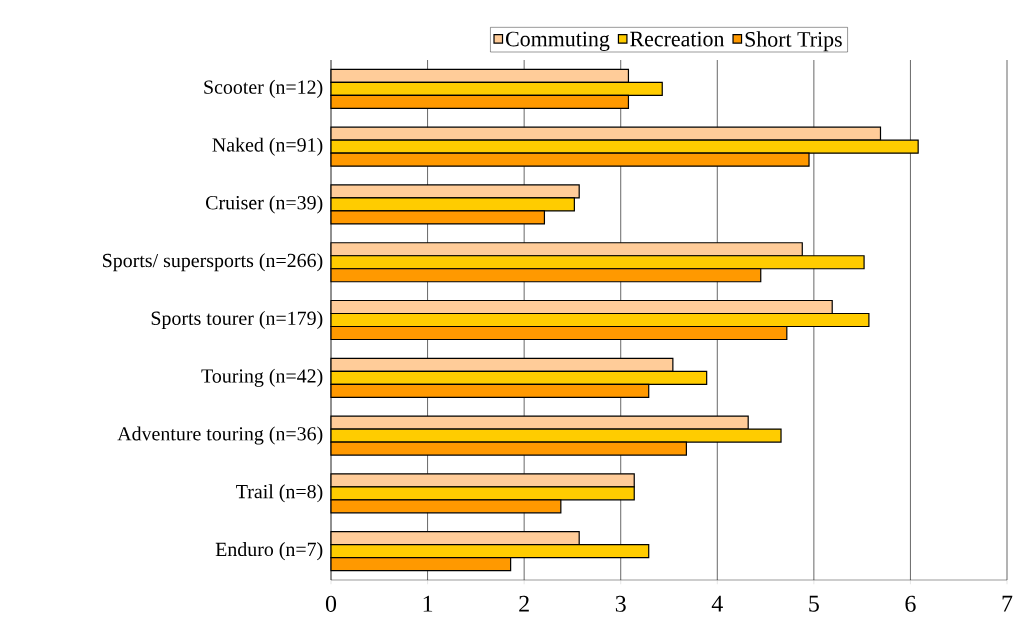 The width and height of the screenshot is (1016, 641). Describe the element at coordinates (263, 88) in the screenshot. I see `y-tick-label: Scooter (n=12)` at that location.